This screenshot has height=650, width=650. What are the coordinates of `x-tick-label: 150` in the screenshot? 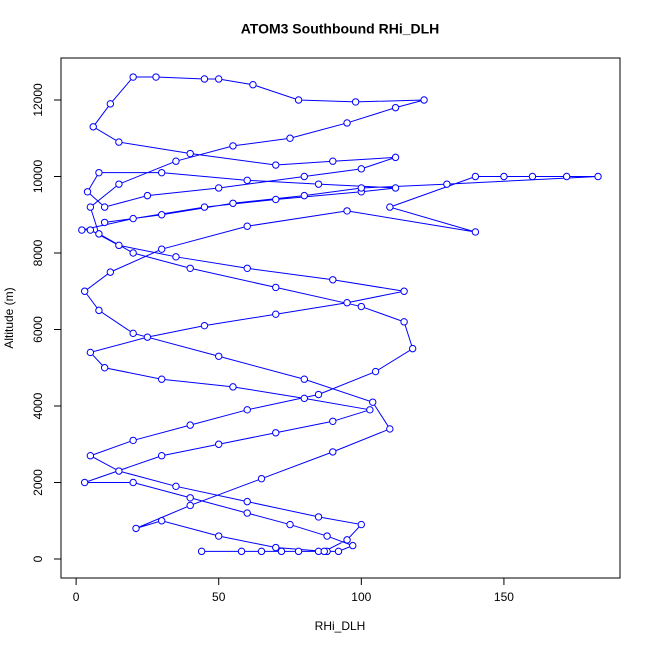 It's located at (504, 597).